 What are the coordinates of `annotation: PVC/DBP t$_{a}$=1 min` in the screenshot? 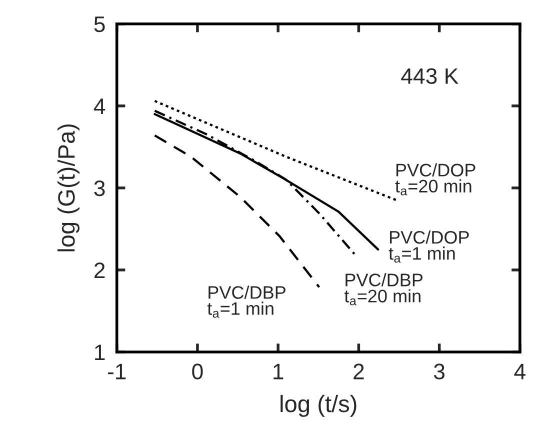 It's located at (246, 302).